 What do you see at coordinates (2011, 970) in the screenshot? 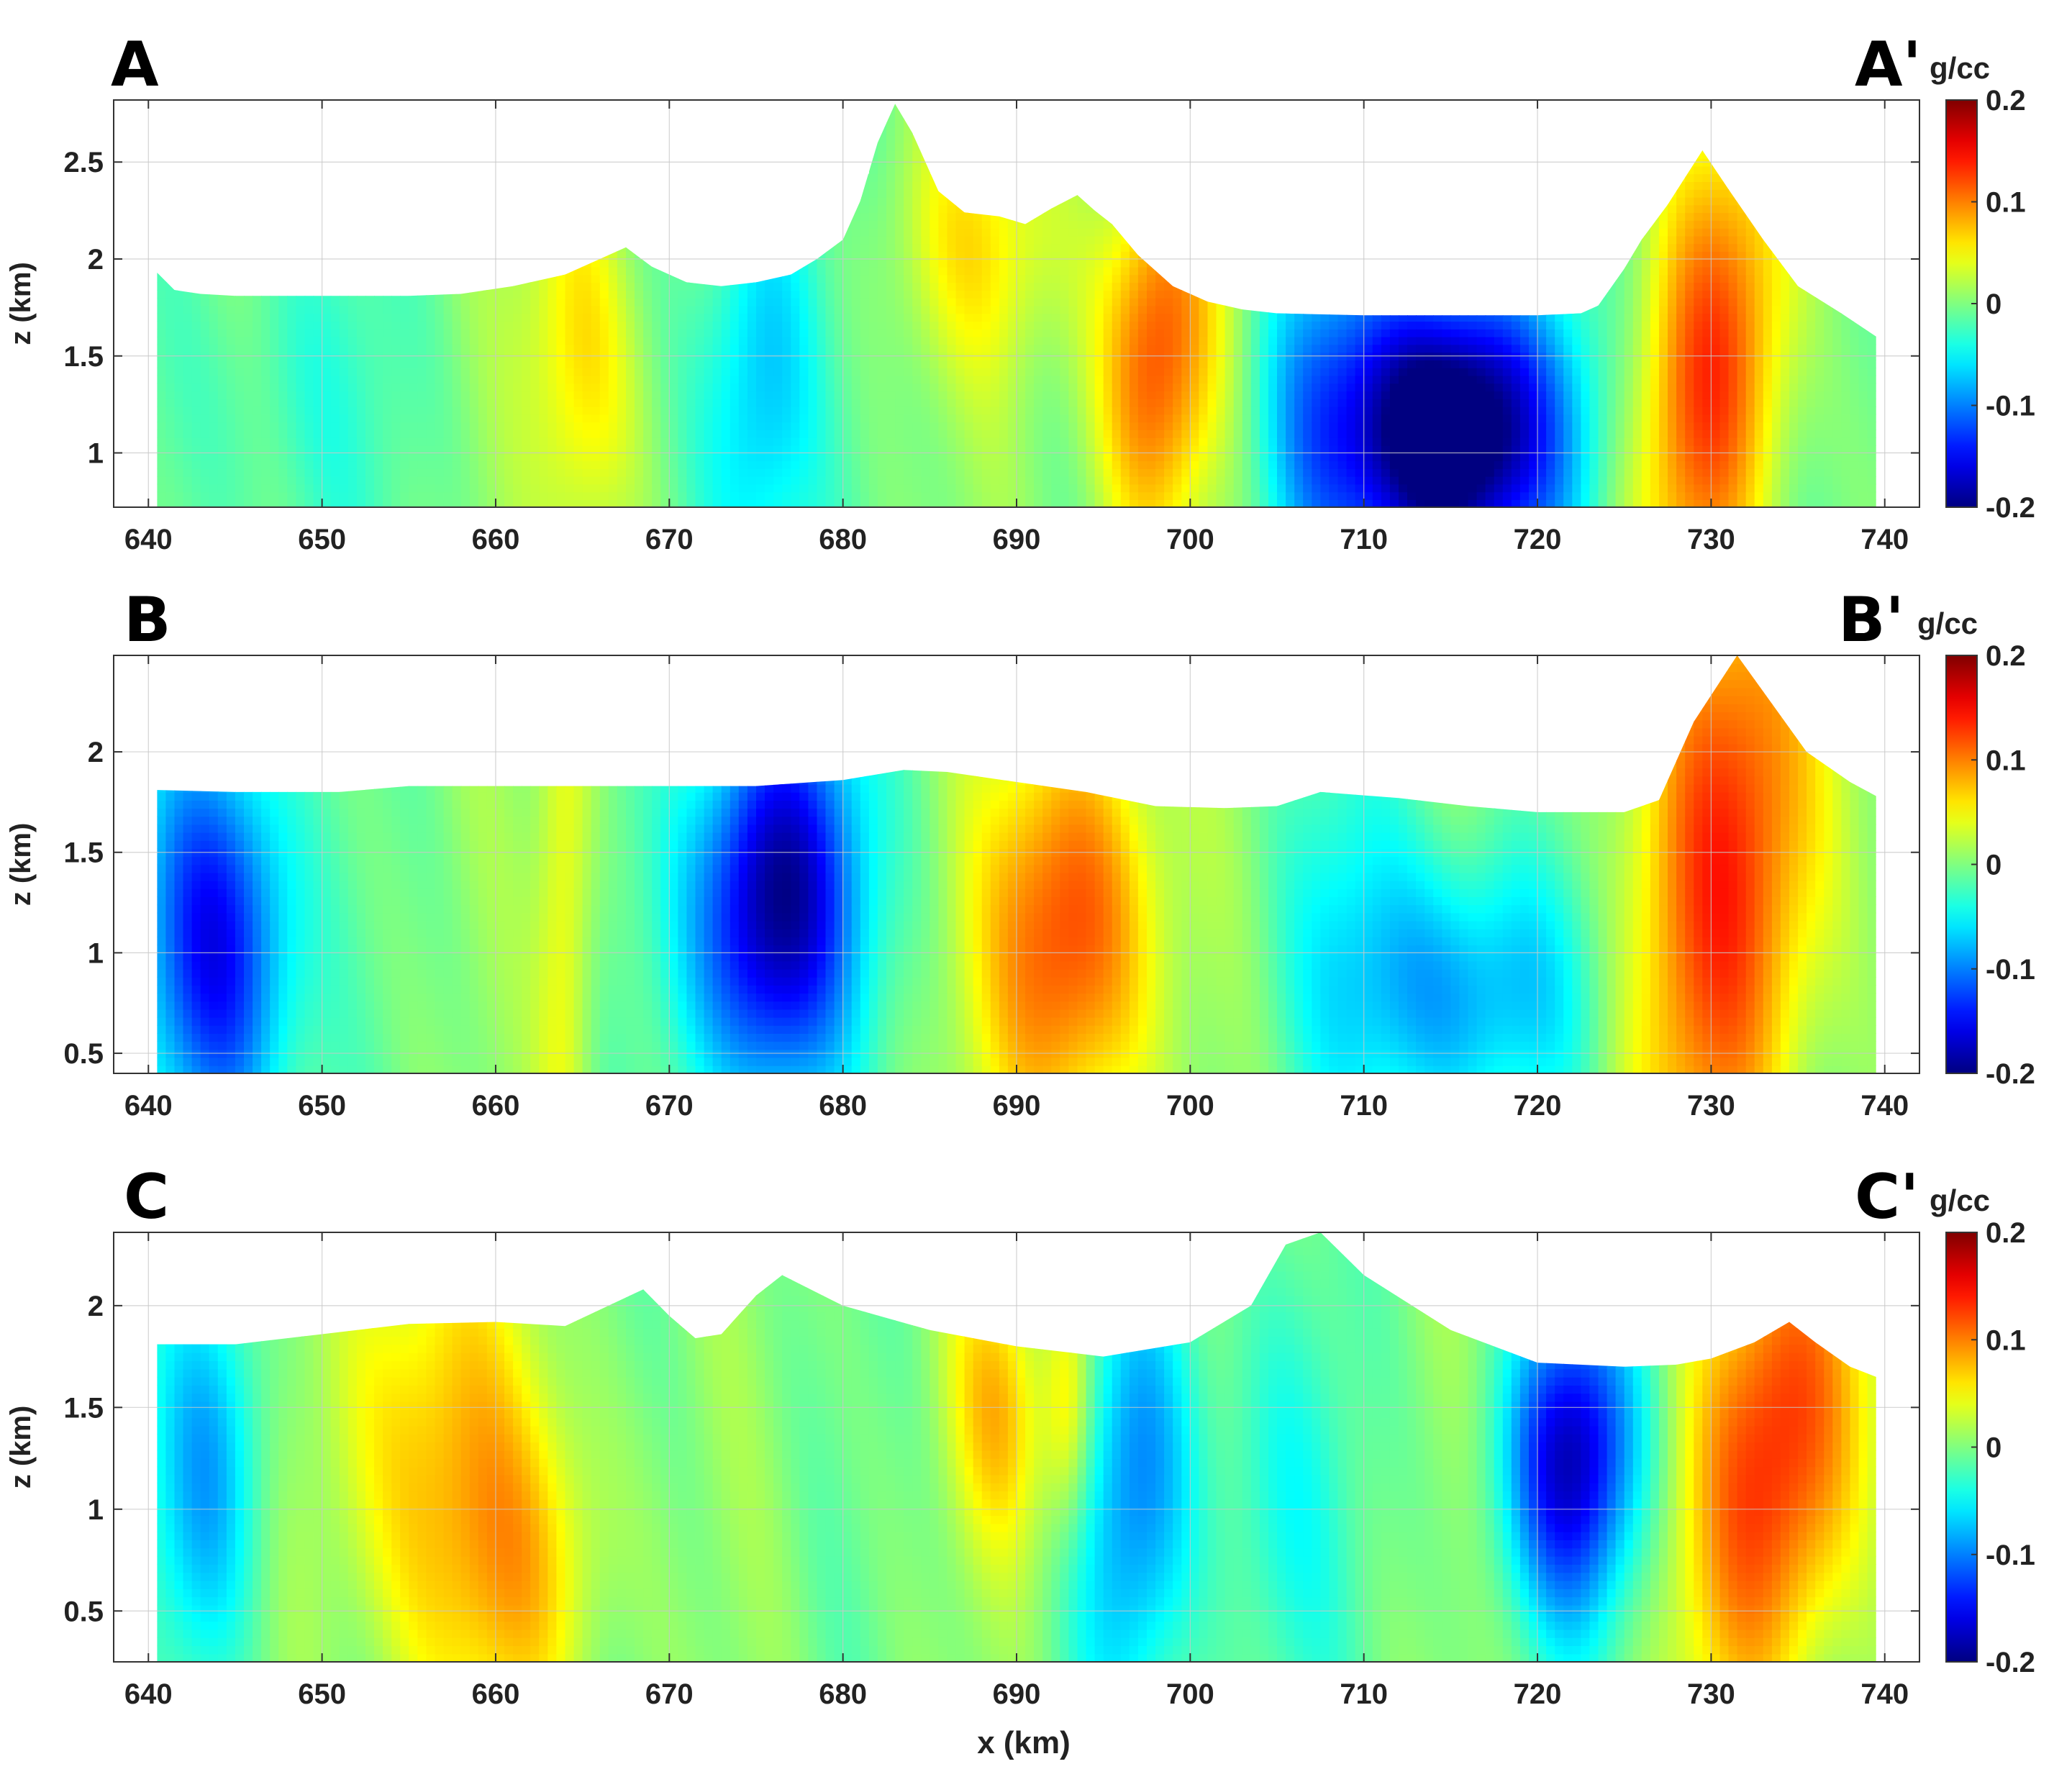
I see `panel-b-colorbar-tick-label: -0.1` at bounding box center [2011, 970].